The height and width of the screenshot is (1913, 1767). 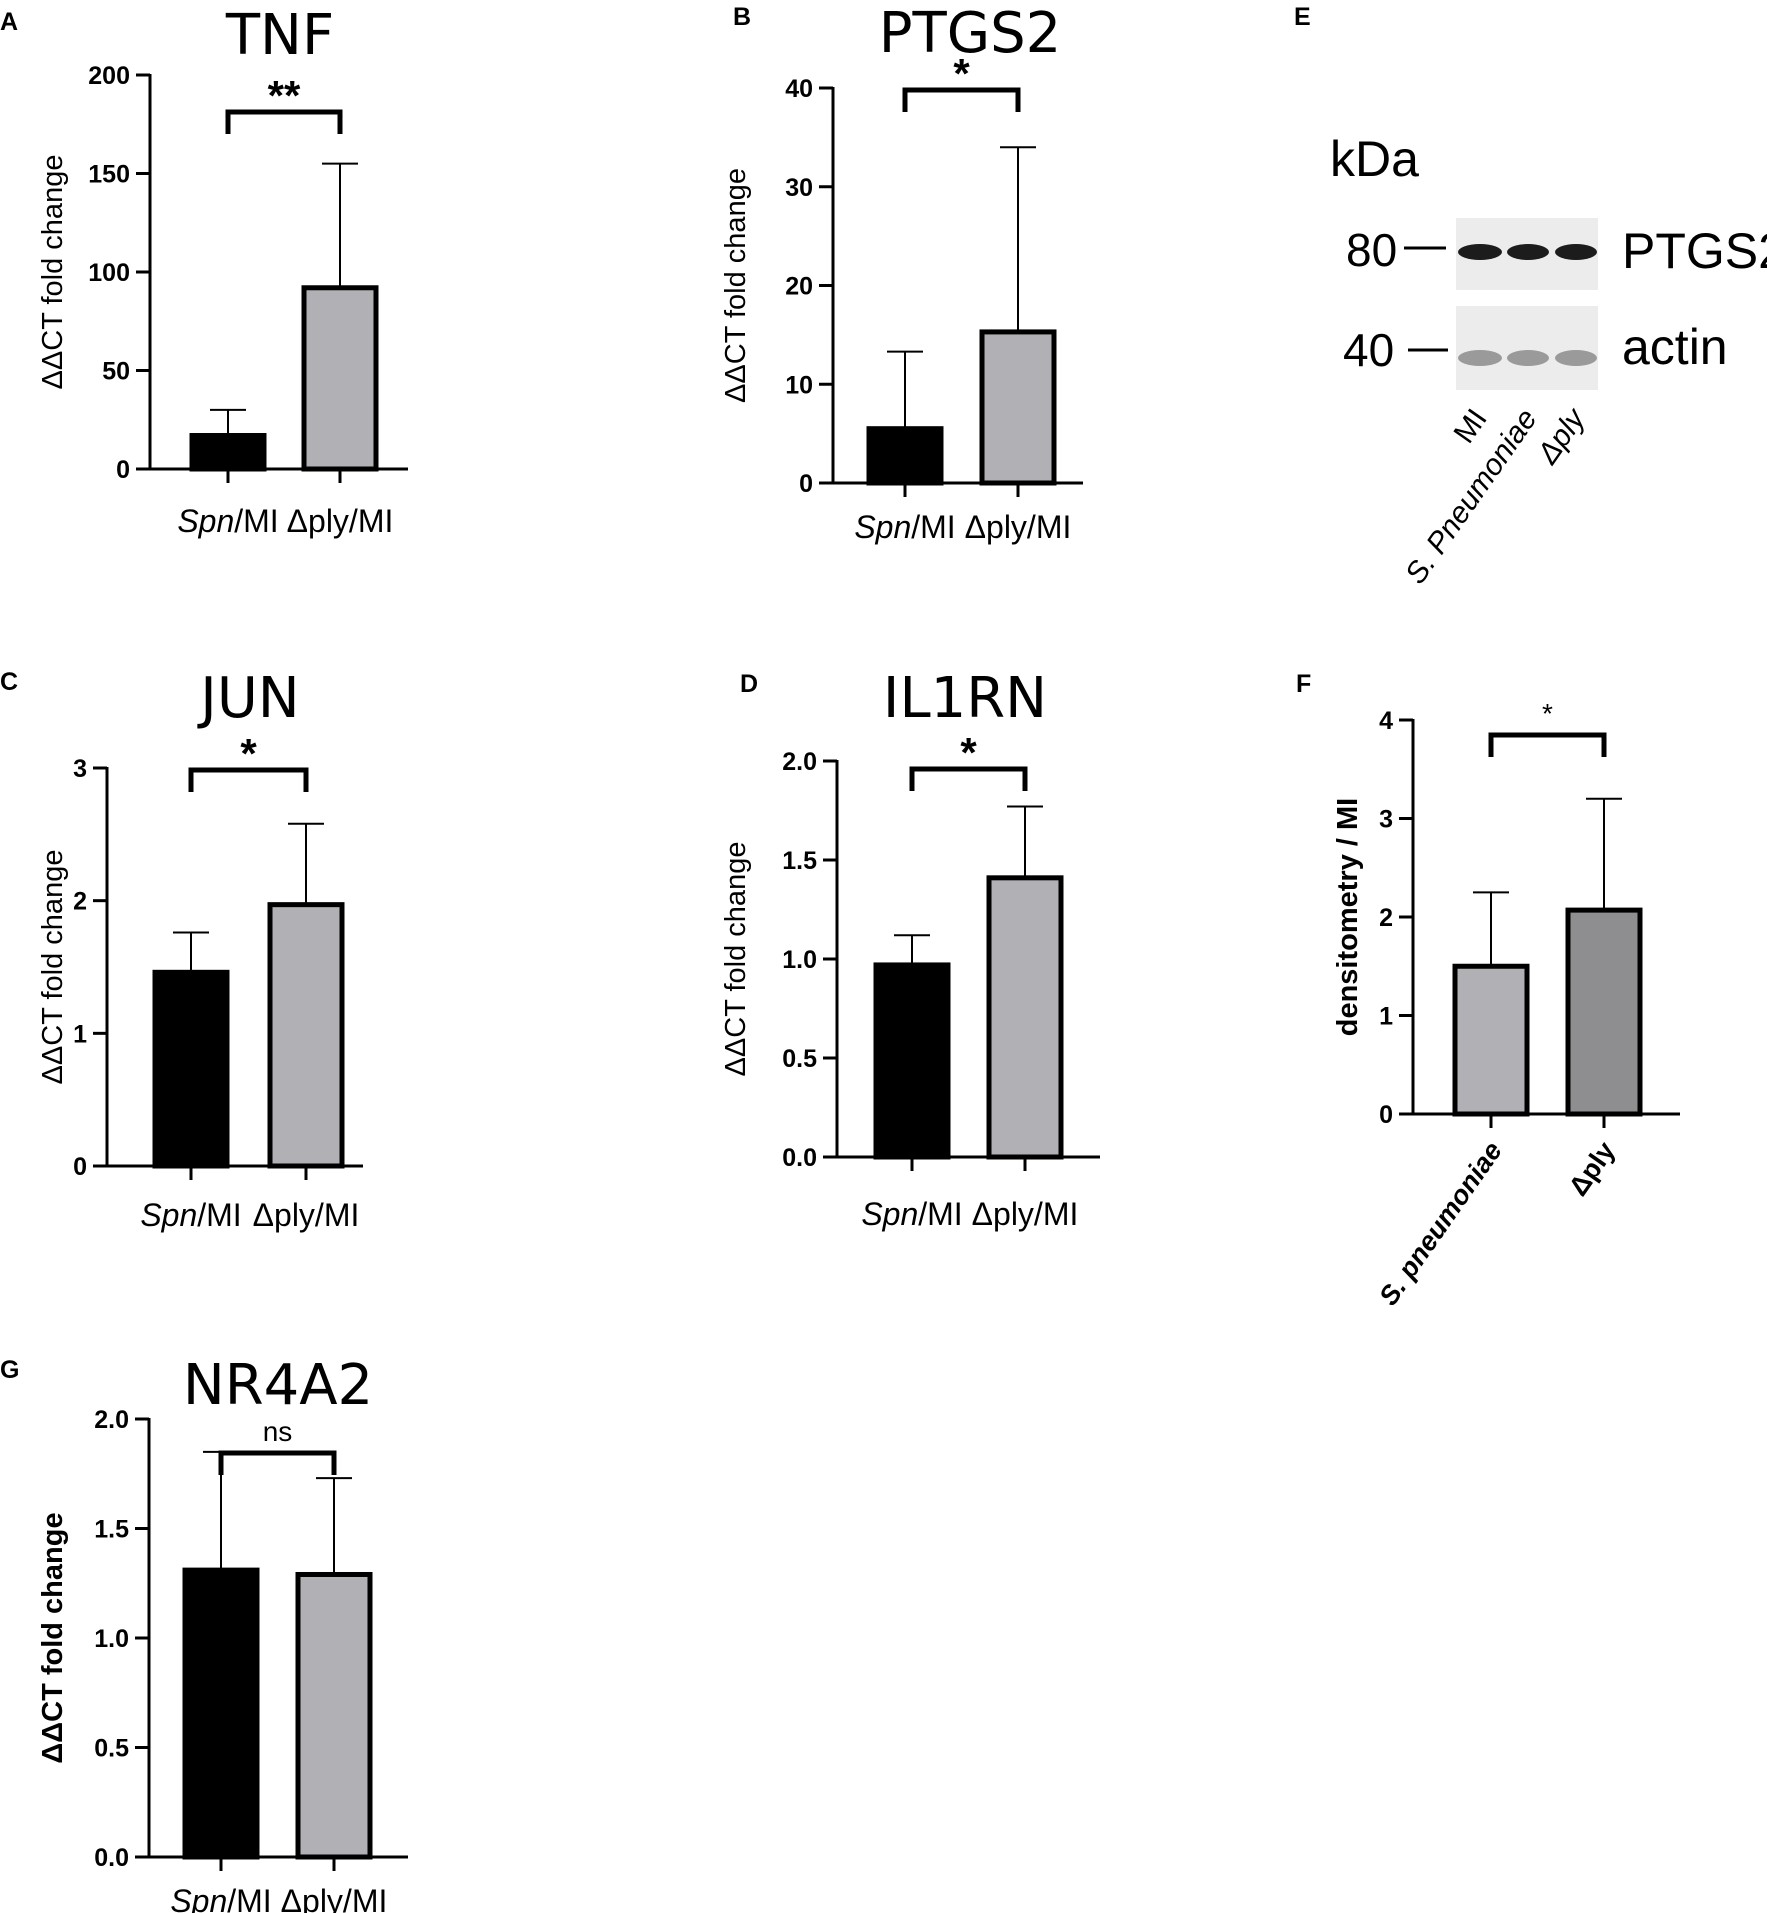 I want to click on panel-b-y-tick-label: 20, so click(x=799, y=287).